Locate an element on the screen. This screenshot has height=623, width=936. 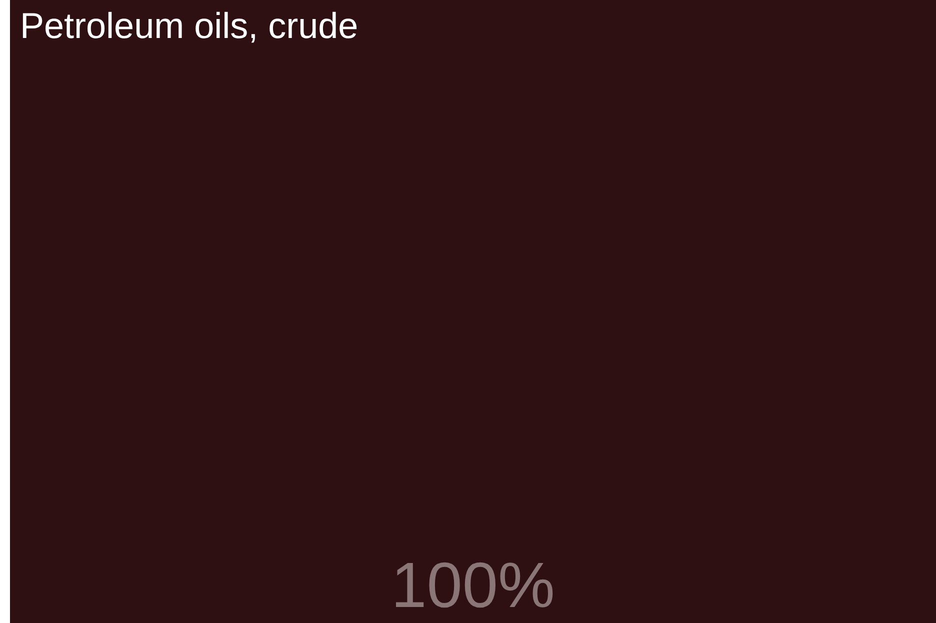
category-label: Petroleum oils, crude is located at coordinates (189, 25).